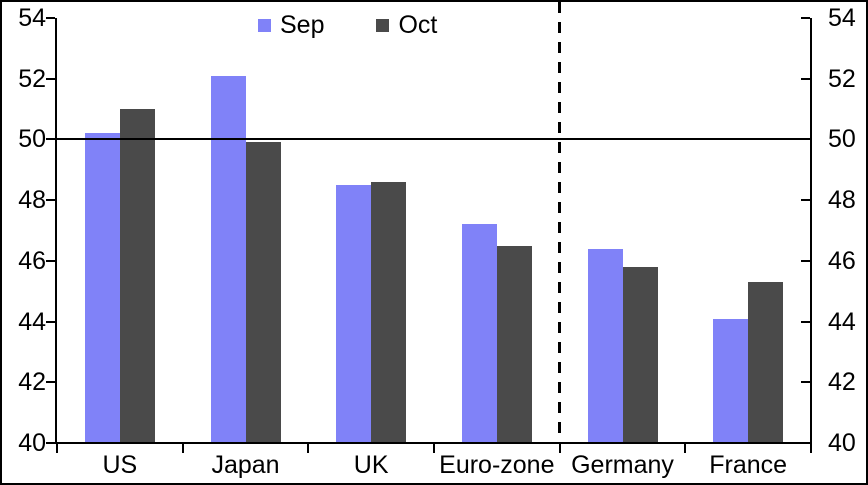  I want to click on legend-item-oct: Oct, so click(406, 25).